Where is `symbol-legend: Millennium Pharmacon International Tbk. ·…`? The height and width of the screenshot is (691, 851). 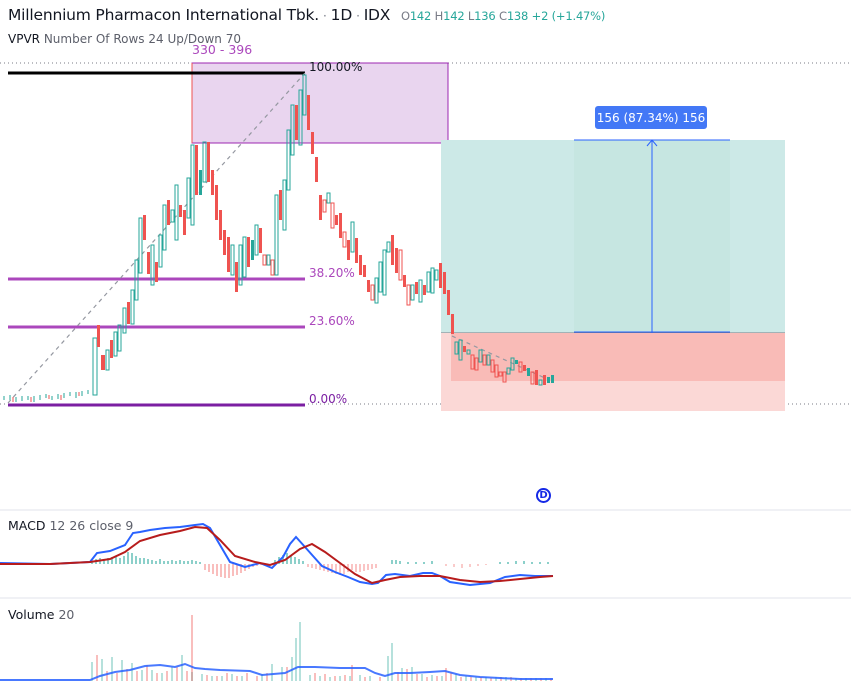
symbol-legend: Millennium Pharmacon International Tbk. ·… is located at coordinates (306, 15).